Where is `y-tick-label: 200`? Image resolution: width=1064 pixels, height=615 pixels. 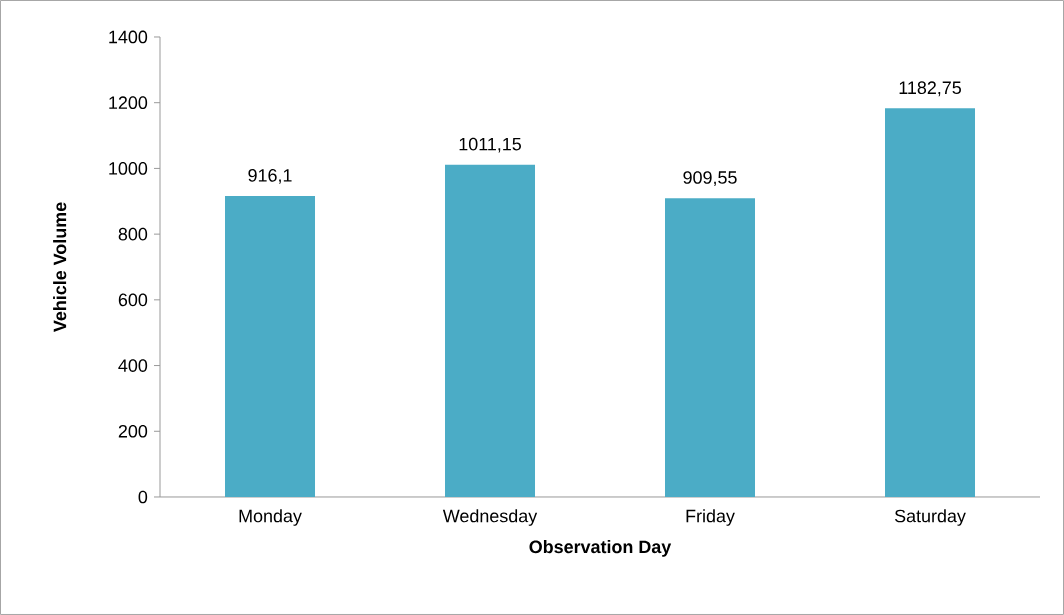 y-tick-label: 200 is located at coordinates (133, 431).